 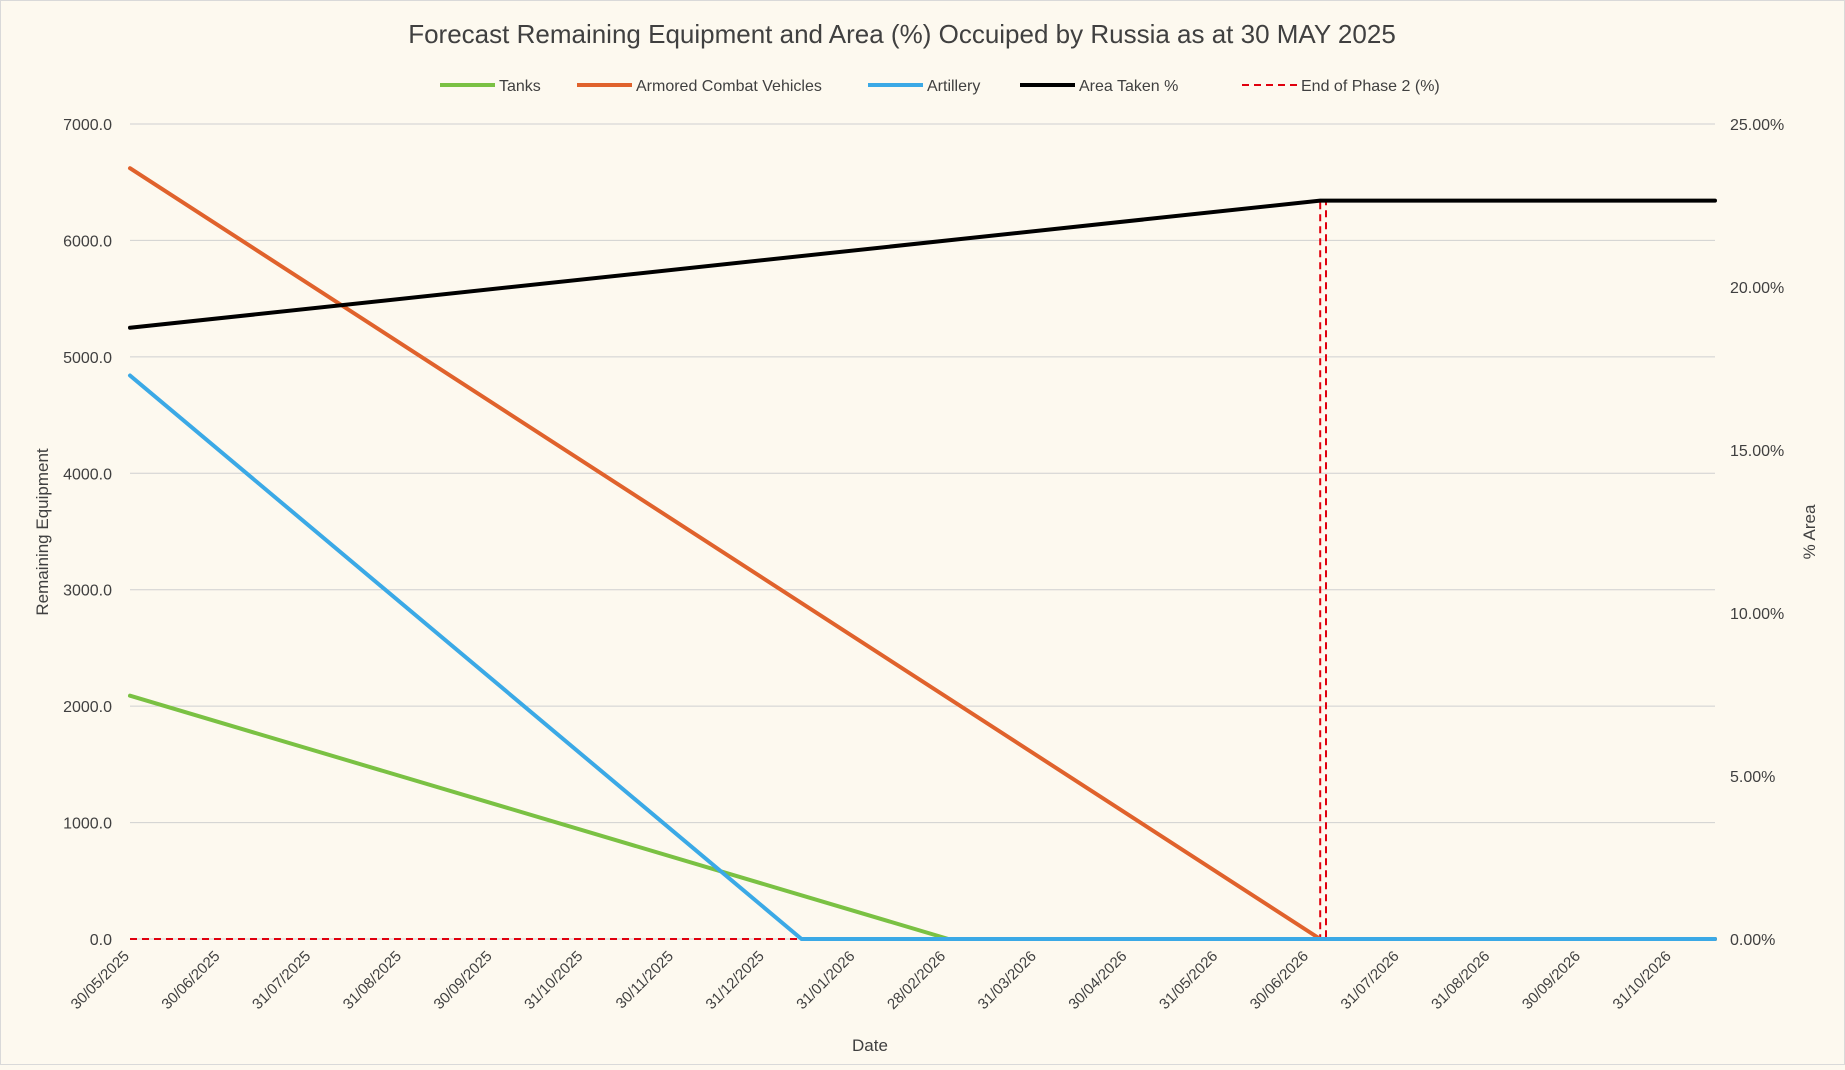 What do you see at coordinates (1370, 86) in the screenshot?
I see `legend-label: End of Phase 2 (%)` at bounding box center [1370, 86].